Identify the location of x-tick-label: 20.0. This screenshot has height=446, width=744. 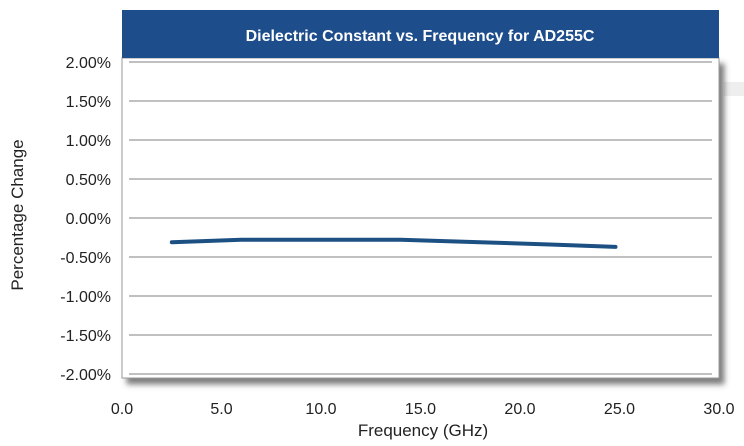
(519, 409).